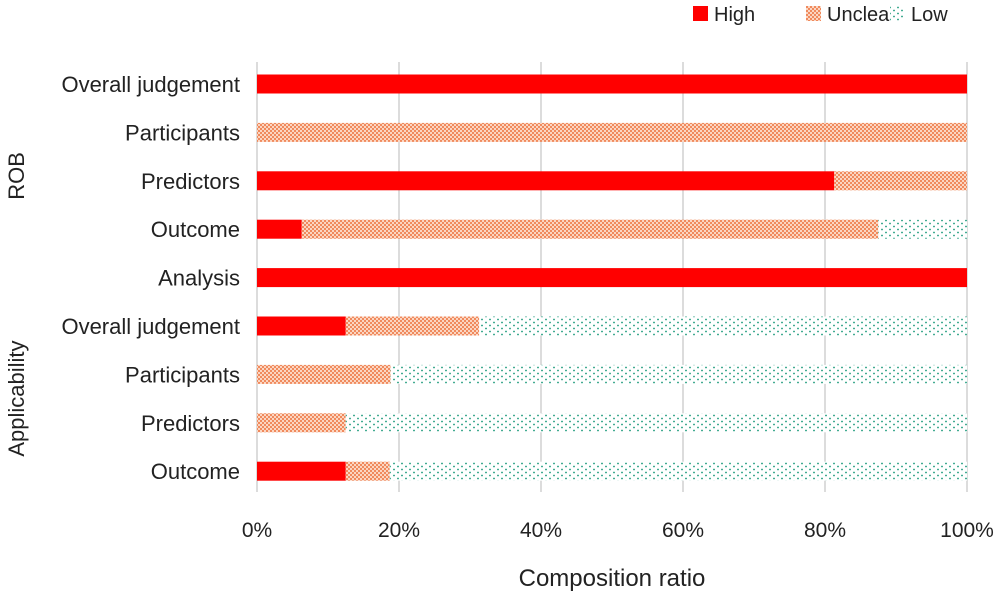 This screenshot has height=600, width=1000. Describe the element at coordinates (861, 15) in the screenshot. I see `legend-label: Unclear` at that location.